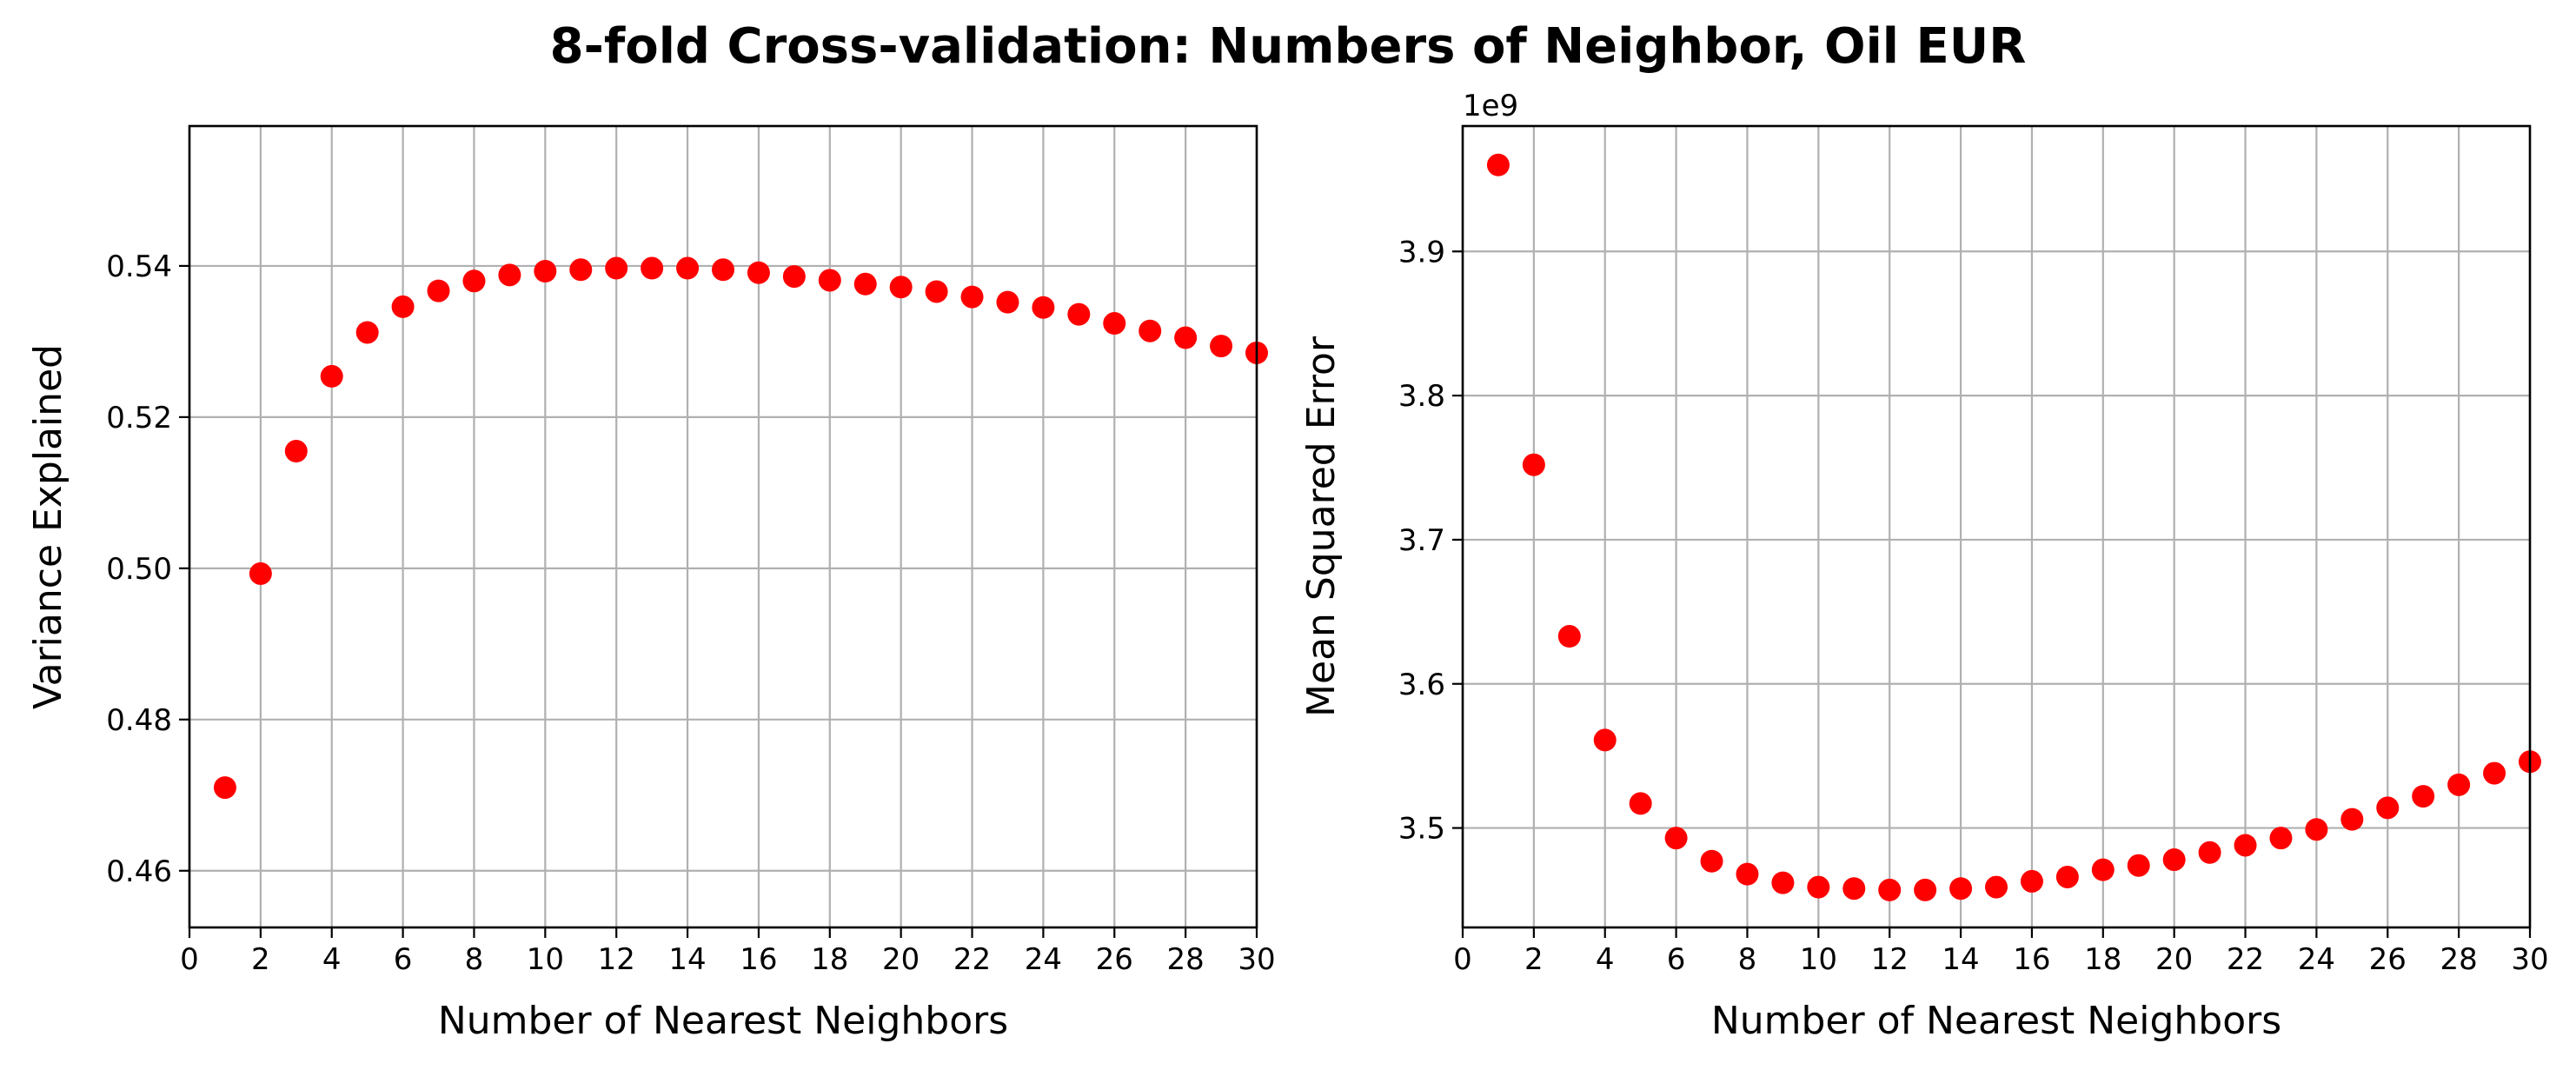  I want to click on y-tick-label: 0.50, so click(139, 569).